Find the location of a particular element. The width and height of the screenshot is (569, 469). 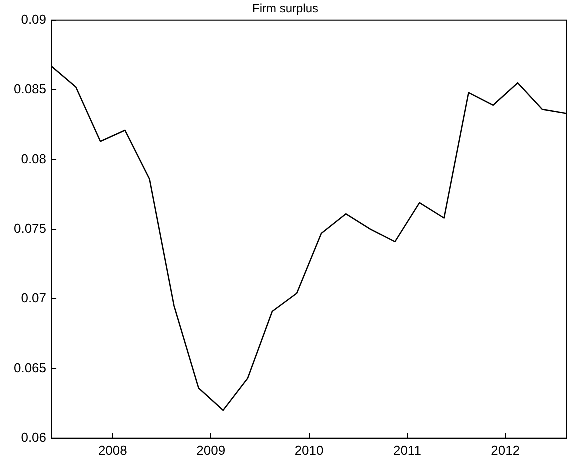

y-tick-label: 0.085 is located at coordinates (30, 89).